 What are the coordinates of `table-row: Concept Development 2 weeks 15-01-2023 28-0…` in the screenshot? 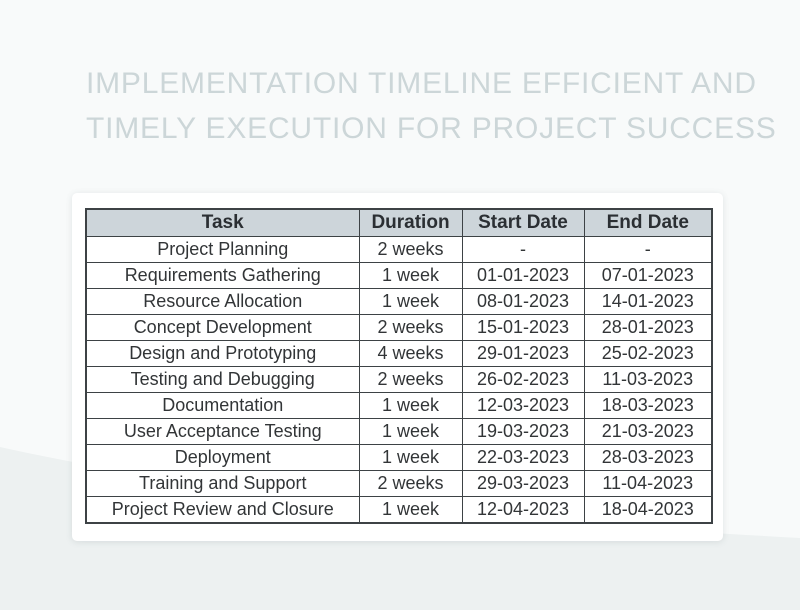 It's located at (399, 327).